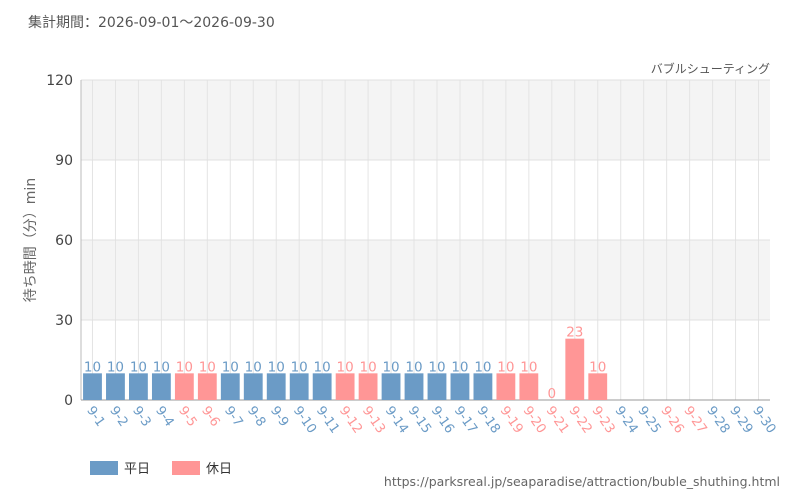 The image size is (800, 500). Describe the element at coordinates (465, 420) in the screenshot. I see `x-tick-label: 9-17` at that location.